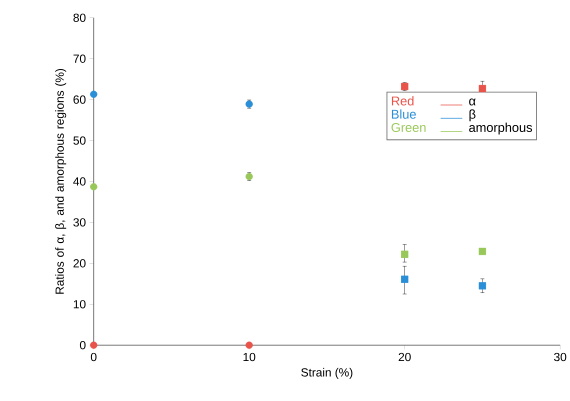 The width and height of the screenshot is (570, 401). Describe the element at coordinates (472, 115) in the screenshot. I see `legend-label: β` at that location.